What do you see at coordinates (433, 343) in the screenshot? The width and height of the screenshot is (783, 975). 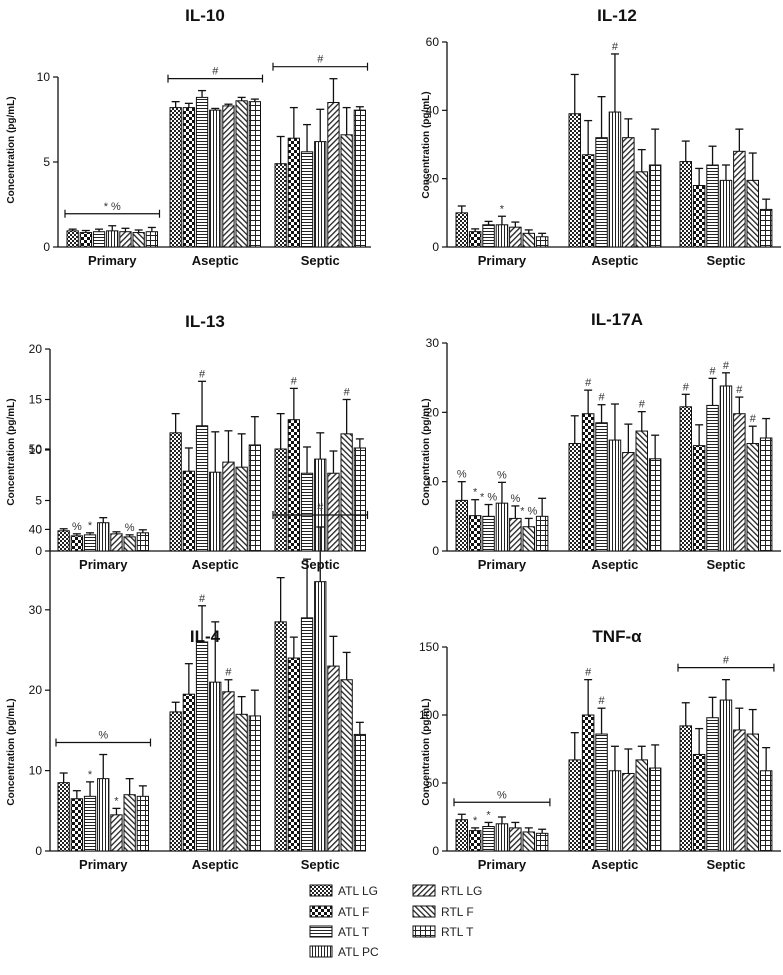 I see `y-tick-label: 30` at bounding box center [433, 343].